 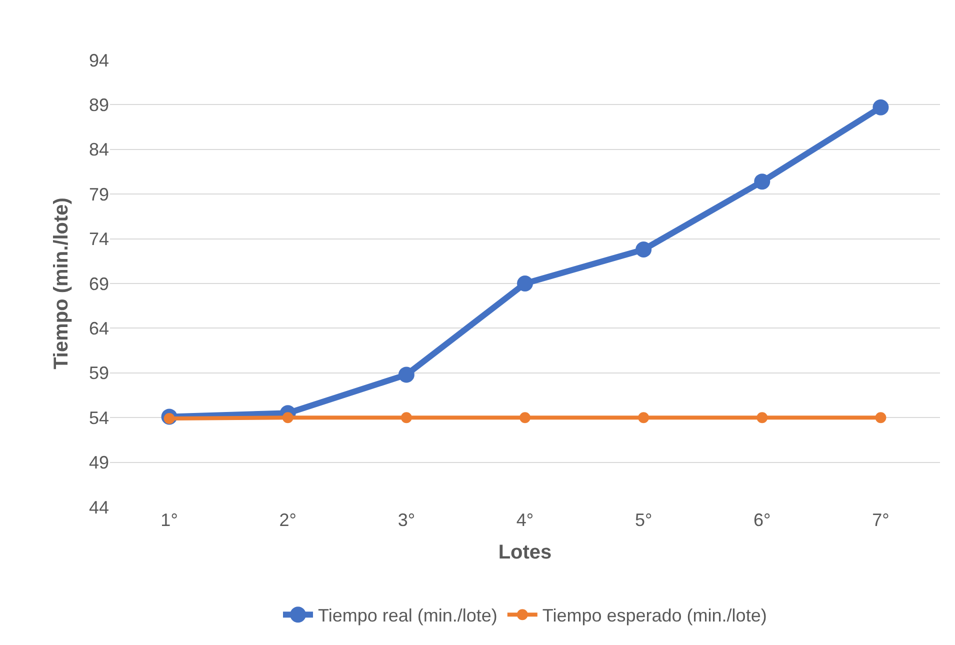 I want to click on y-tick-label: 44, so click(x=98, y=507).